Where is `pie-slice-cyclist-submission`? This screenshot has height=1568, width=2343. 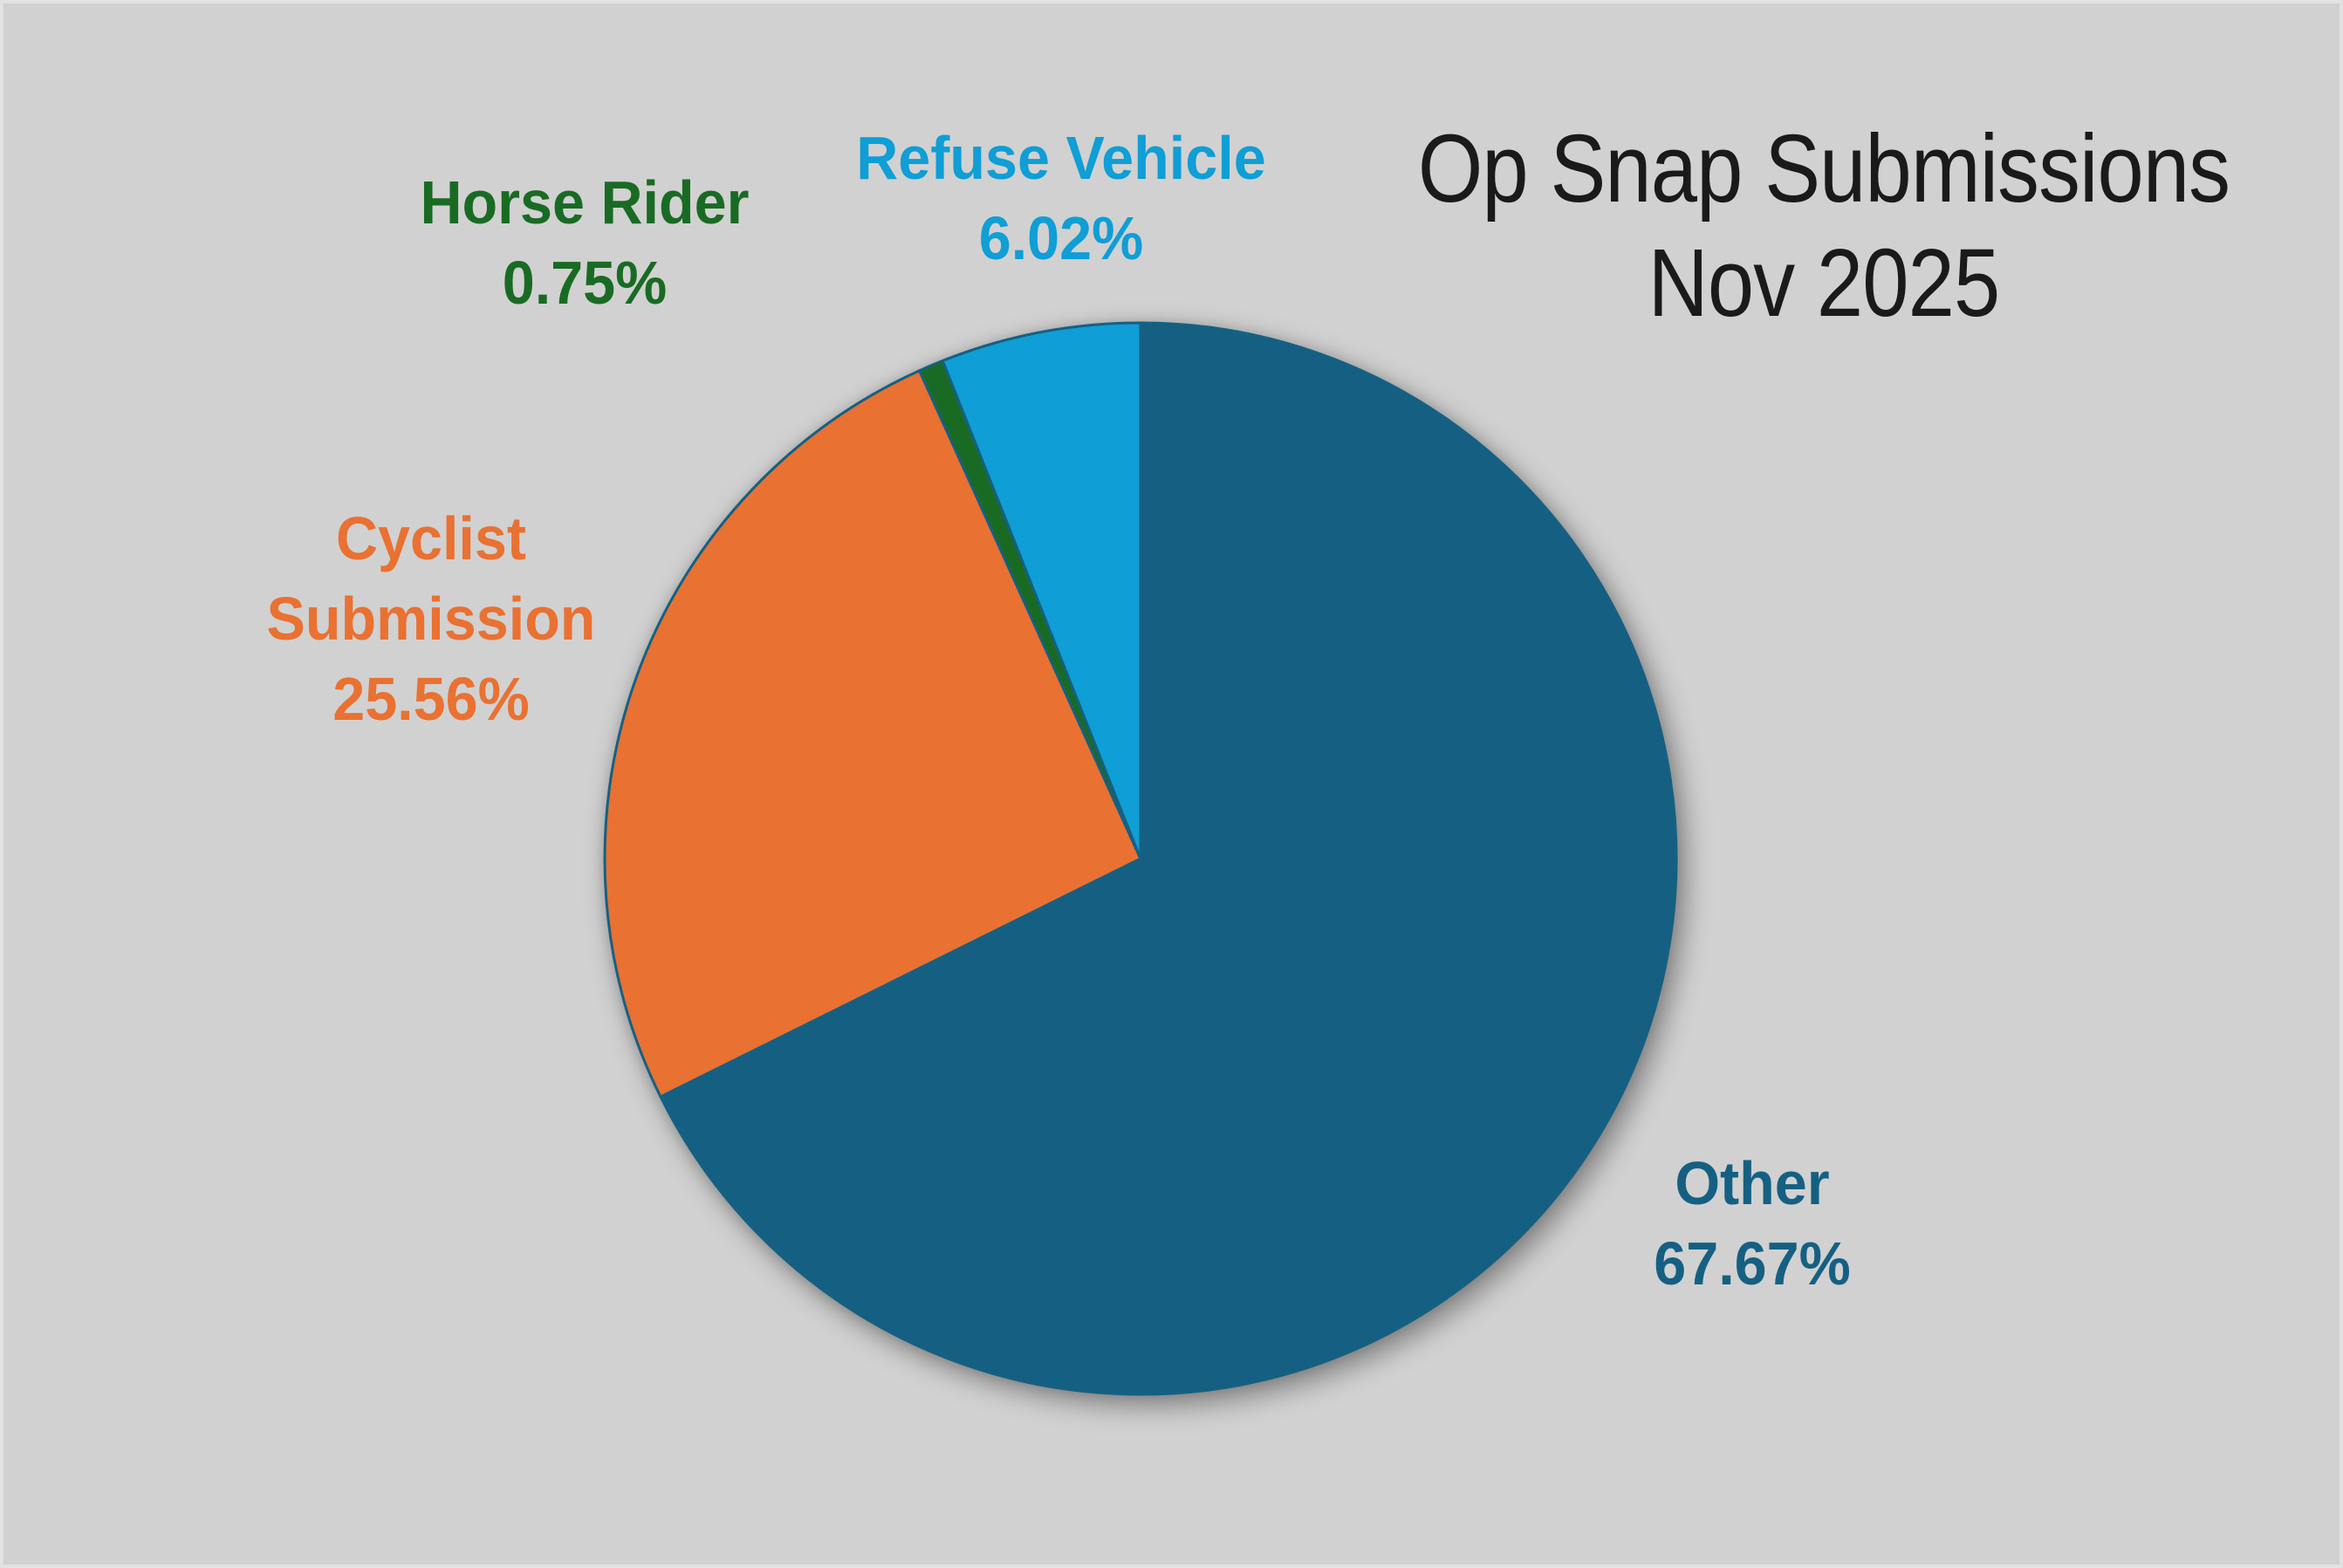 pie-slice-cyclist-submission is located at coordinates (872, 734).